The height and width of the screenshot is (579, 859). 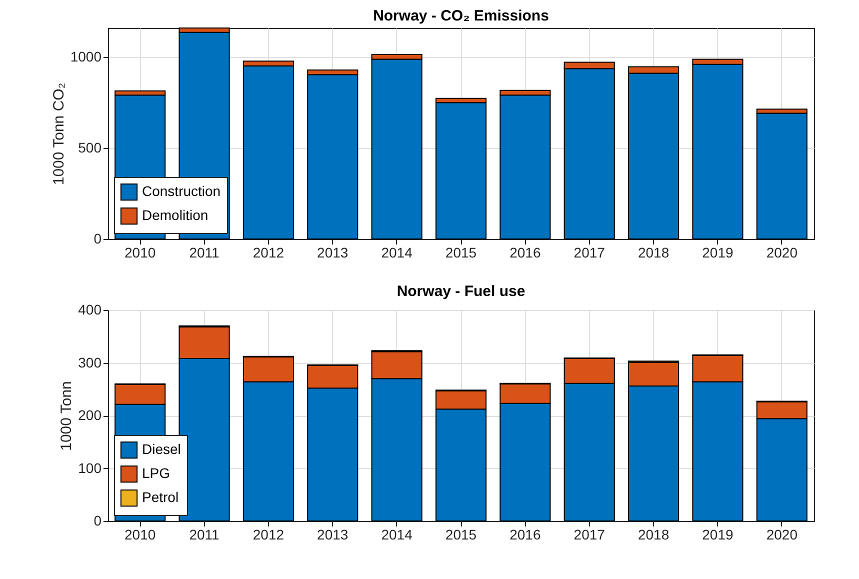 What do you see at coordinates (90, 310) in the screenshot?
I see `y-tick-label: 400` at bounding box center [90, 310].